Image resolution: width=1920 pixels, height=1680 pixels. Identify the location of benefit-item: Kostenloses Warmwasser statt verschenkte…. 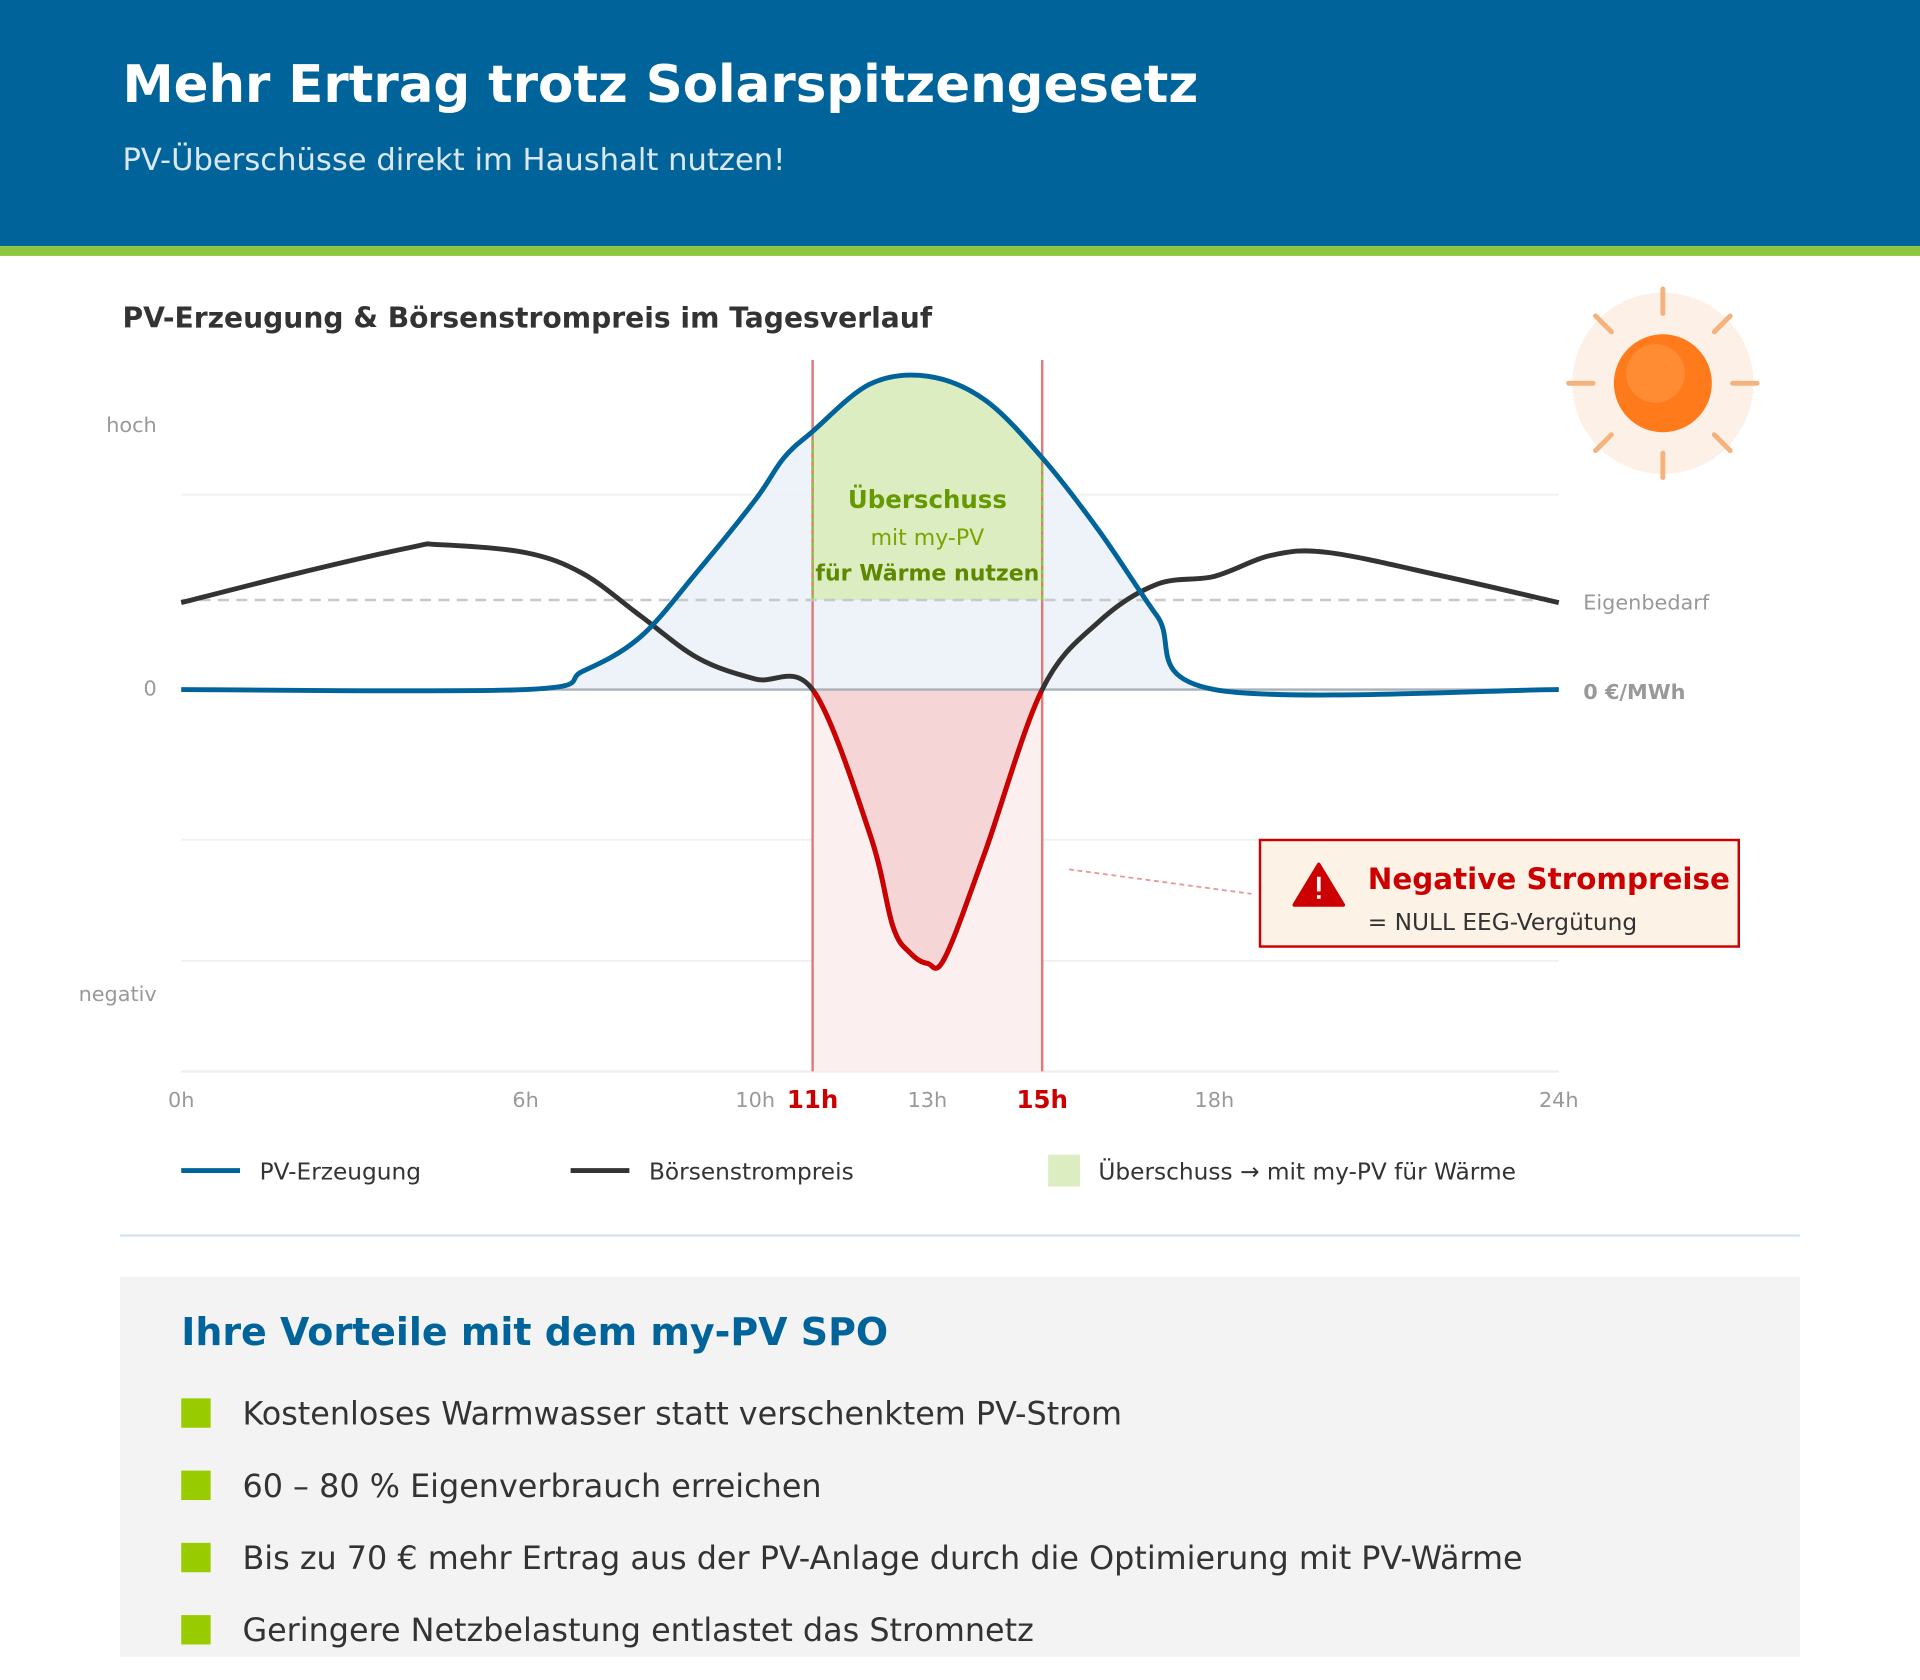
(682, 1414).